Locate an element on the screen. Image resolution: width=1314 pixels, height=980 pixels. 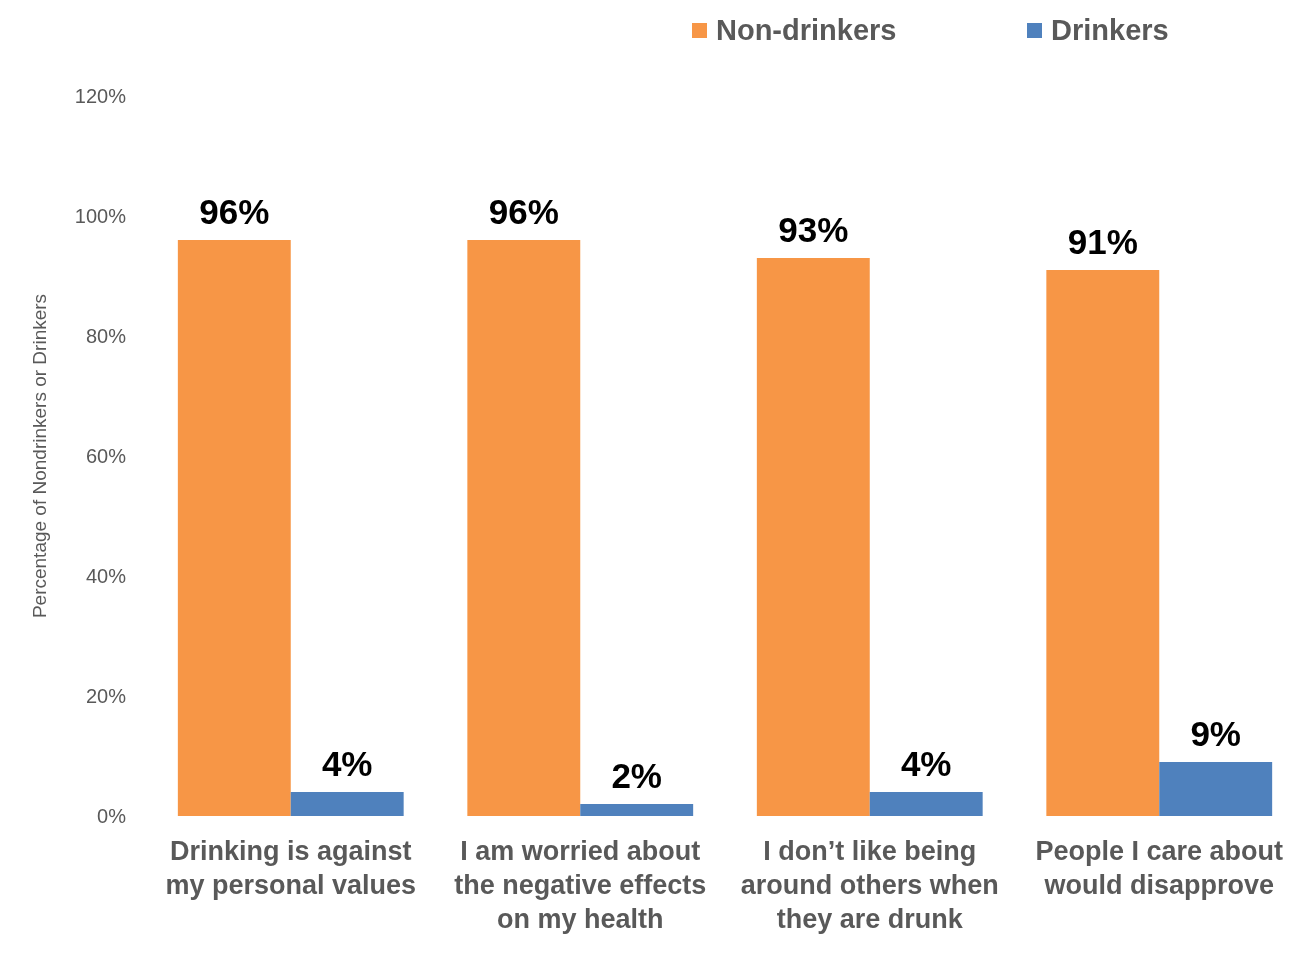
data-label: 2% is located at coordinates (636, 775).